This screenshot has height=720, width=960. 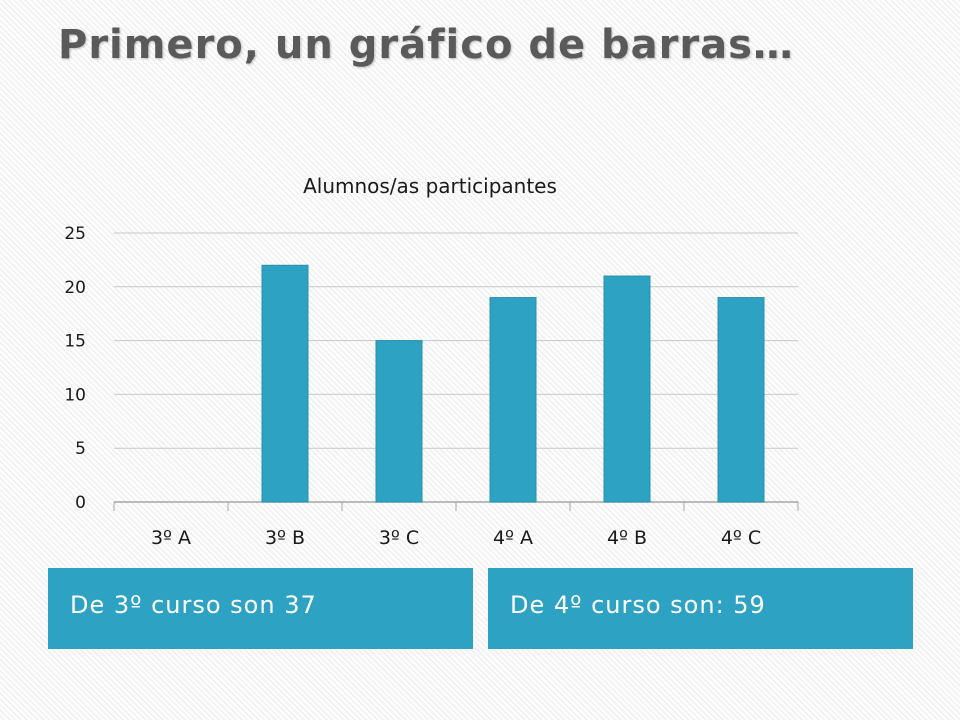 What do you see at coordinates (741, 538) in the screenshot?
I see `x-category-label: 4º C` at bounding box center [741, 538].